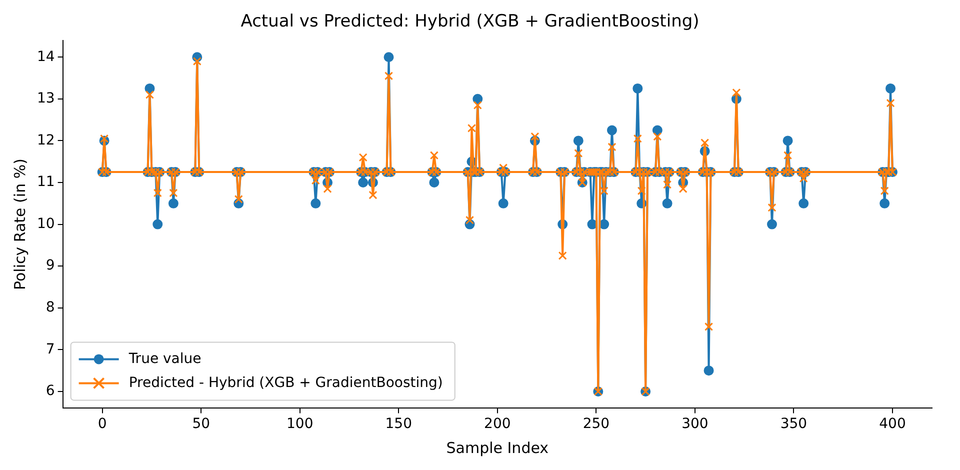 This screenshot has width=960, height=470. I want to click on x-tick-label: 300, so click(695, 424).